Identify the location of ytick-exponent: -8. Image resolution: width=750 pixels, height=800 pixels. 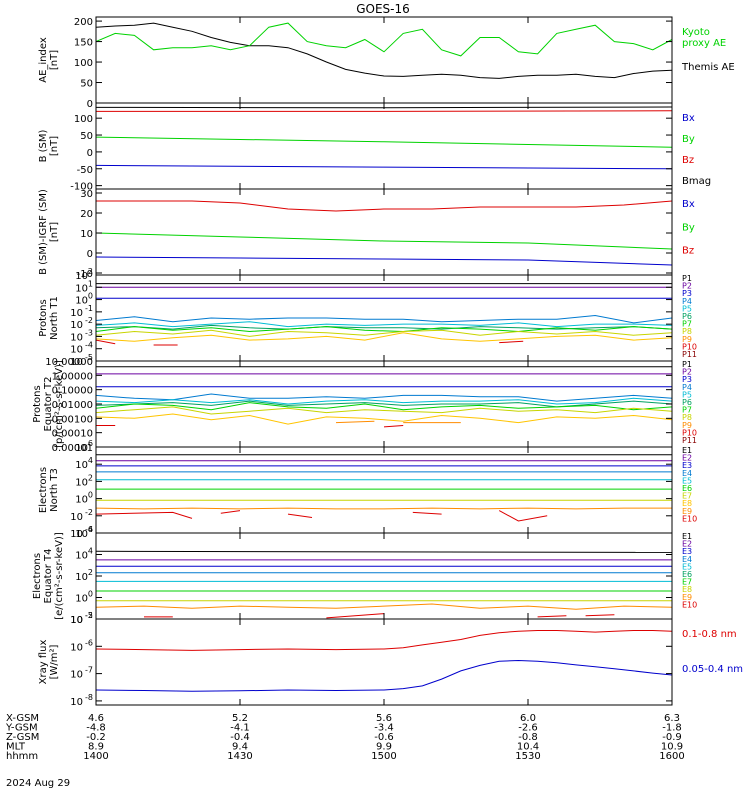
(89, 697).